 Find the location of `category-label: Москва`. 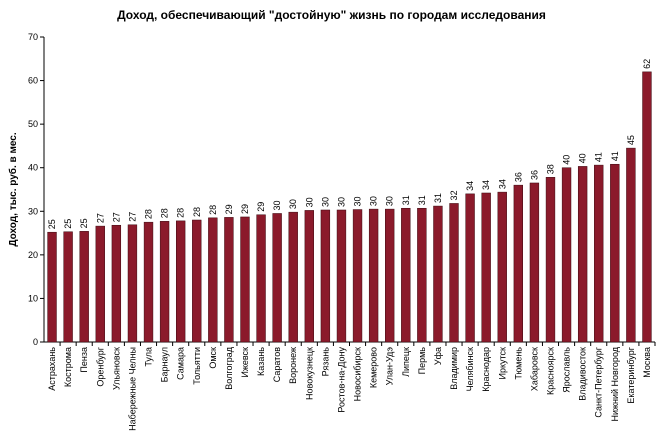

category-label: Москва is located at coordinates (647, 362).